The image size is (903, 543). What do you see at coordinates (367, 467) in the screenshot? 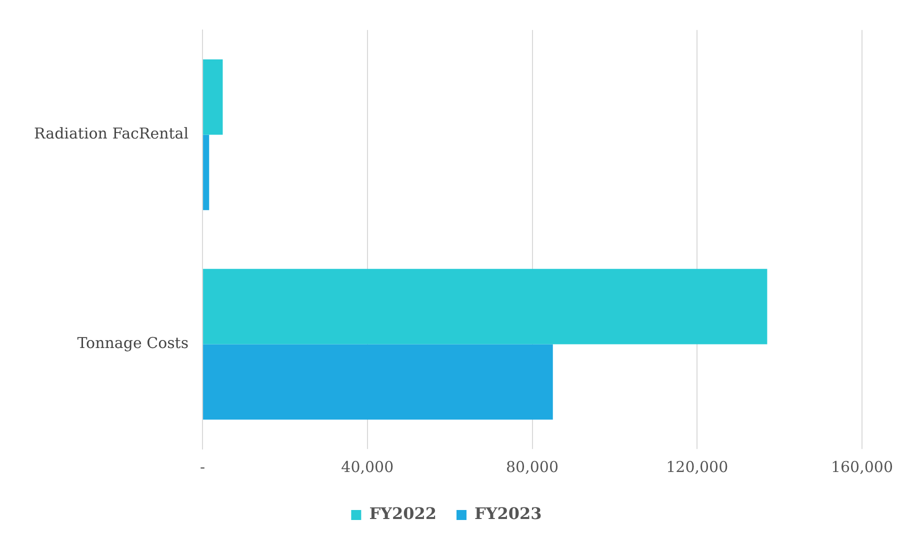
I see `x-tick-label: 40,000` at bounding box center [367, 467].